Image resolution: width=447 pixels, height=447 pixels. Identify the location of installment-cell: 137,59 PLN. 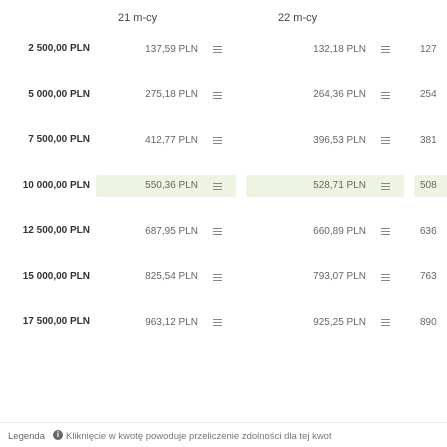
(166, 49).